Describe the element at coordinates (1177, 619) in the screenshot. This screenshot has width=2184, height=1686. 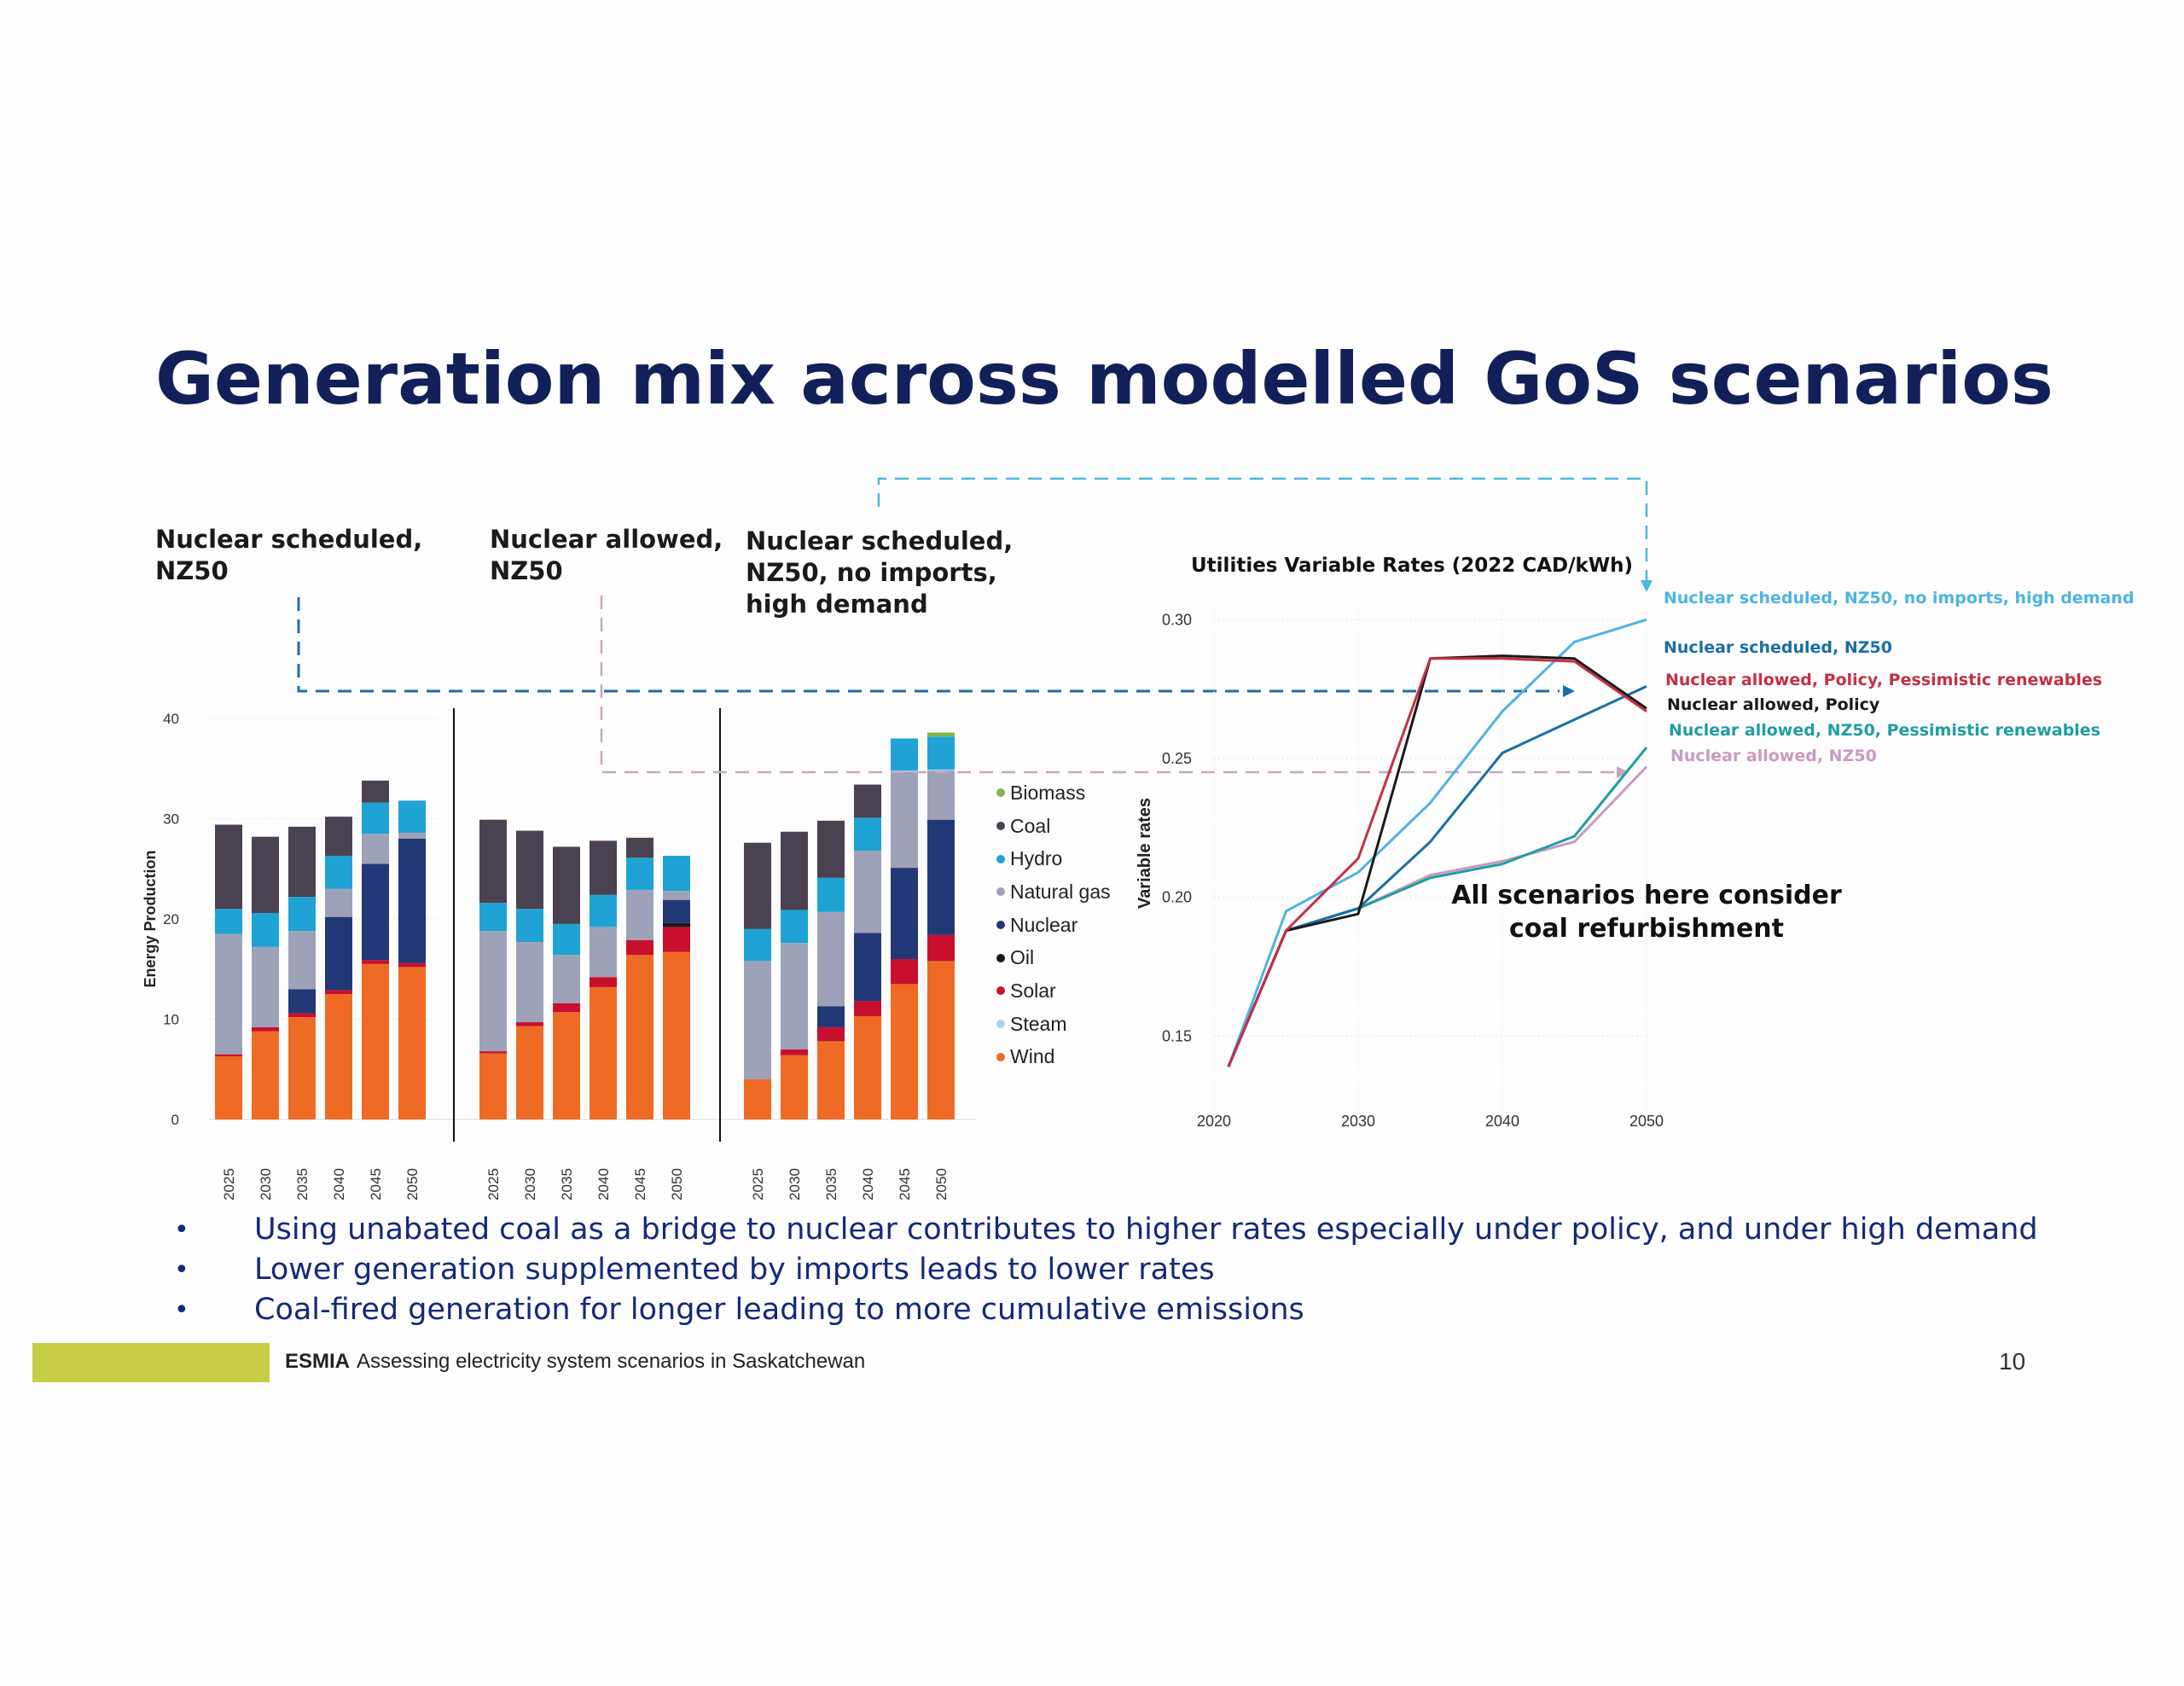
I see `rate-y-tick-label: 0.30` at that location.